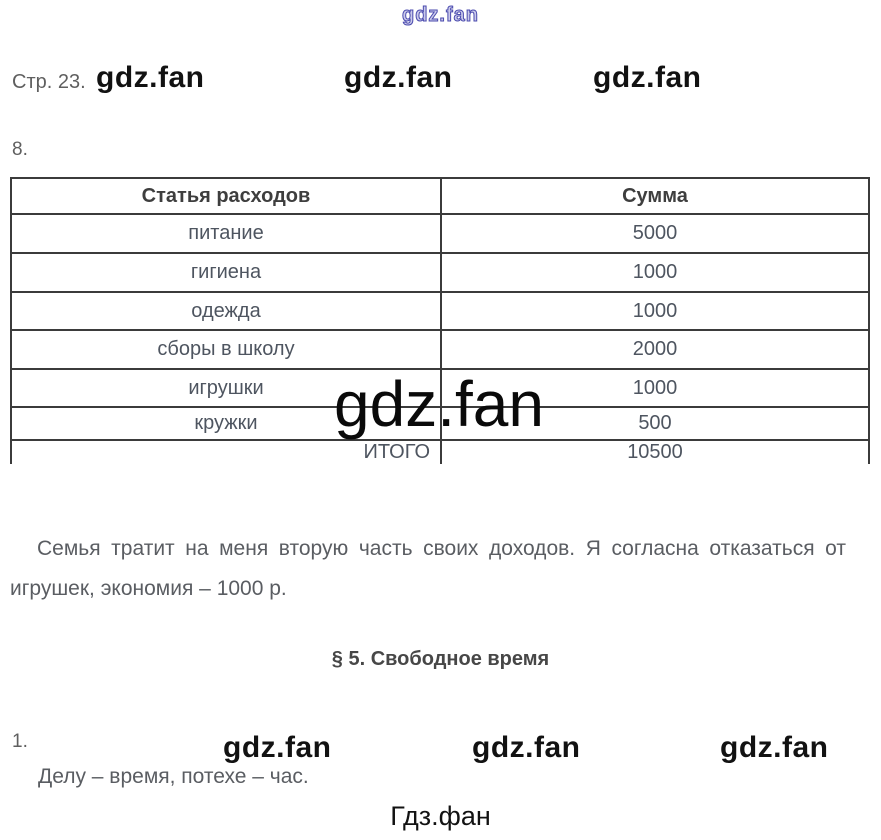 This screenshot has width=881, height=840. Describe the element at coordinates (655, 195) in the screenshot. I see `header-sum: Сумма` at that location.